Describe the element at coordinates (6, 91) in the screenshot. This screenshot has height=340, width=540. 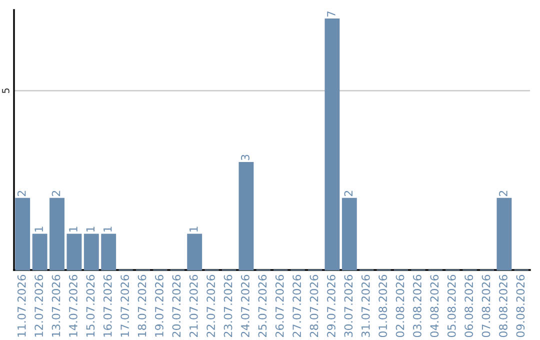
I see `y-tick-label: 5` at that location.